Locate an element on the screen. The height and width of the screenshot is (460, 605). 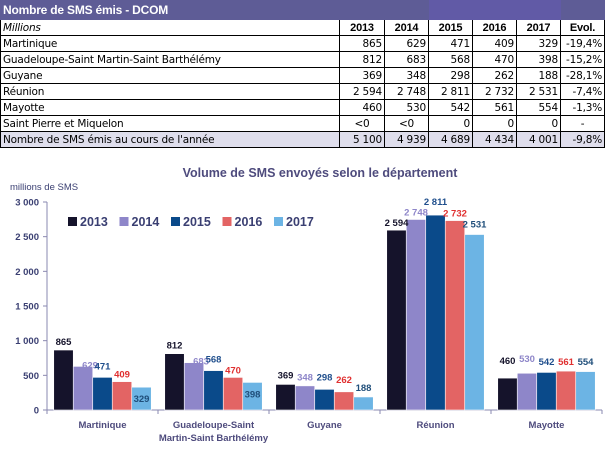
y-tick-label: 2 000 is located at coordinates (27, 272).